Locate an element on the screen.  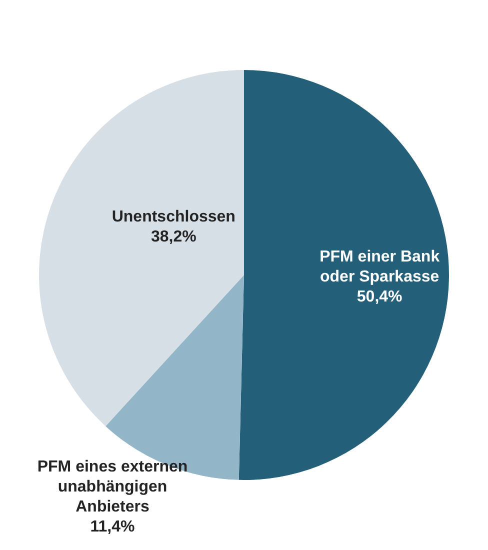
slice-label: PFM eines externen unabhängigen Anbieters is located at coordinates (112, 487).